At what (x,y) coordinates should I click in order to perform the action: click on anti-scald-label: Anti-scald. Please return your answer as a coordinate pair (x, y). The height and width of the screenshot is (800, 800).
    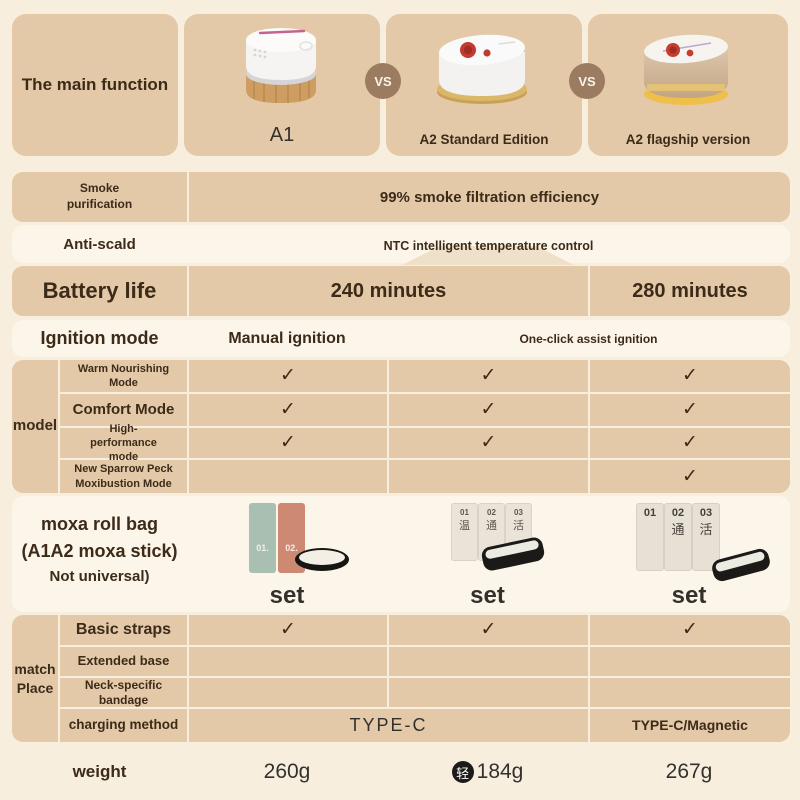
    Looking at the image, I should click on (99, 244).